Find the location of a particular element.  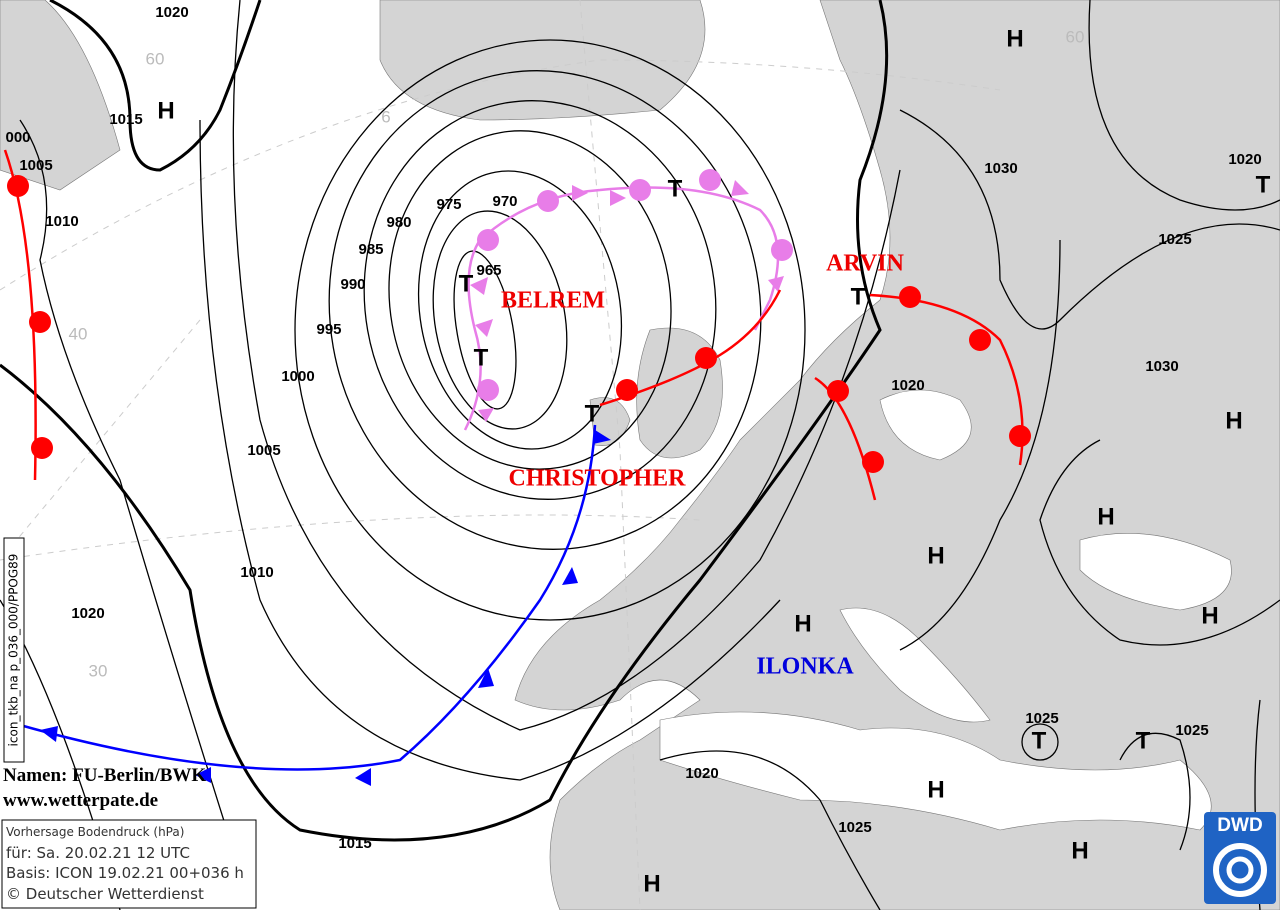

system-name: BELREM is located at coordinates (553, 301).